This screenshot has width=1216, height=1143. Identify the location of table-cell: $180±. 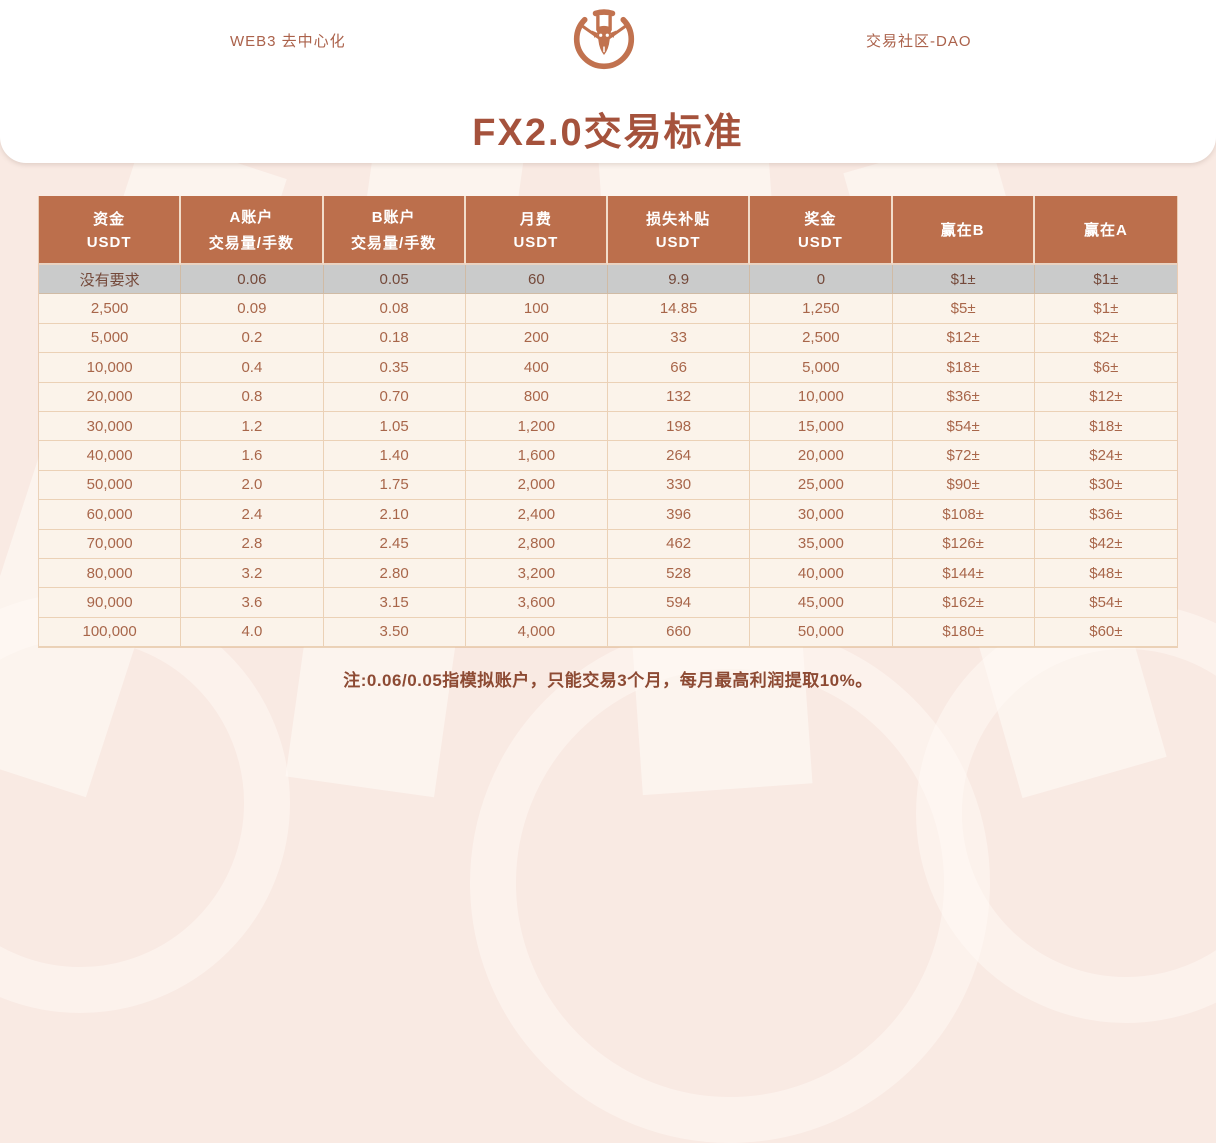
(963, 632).